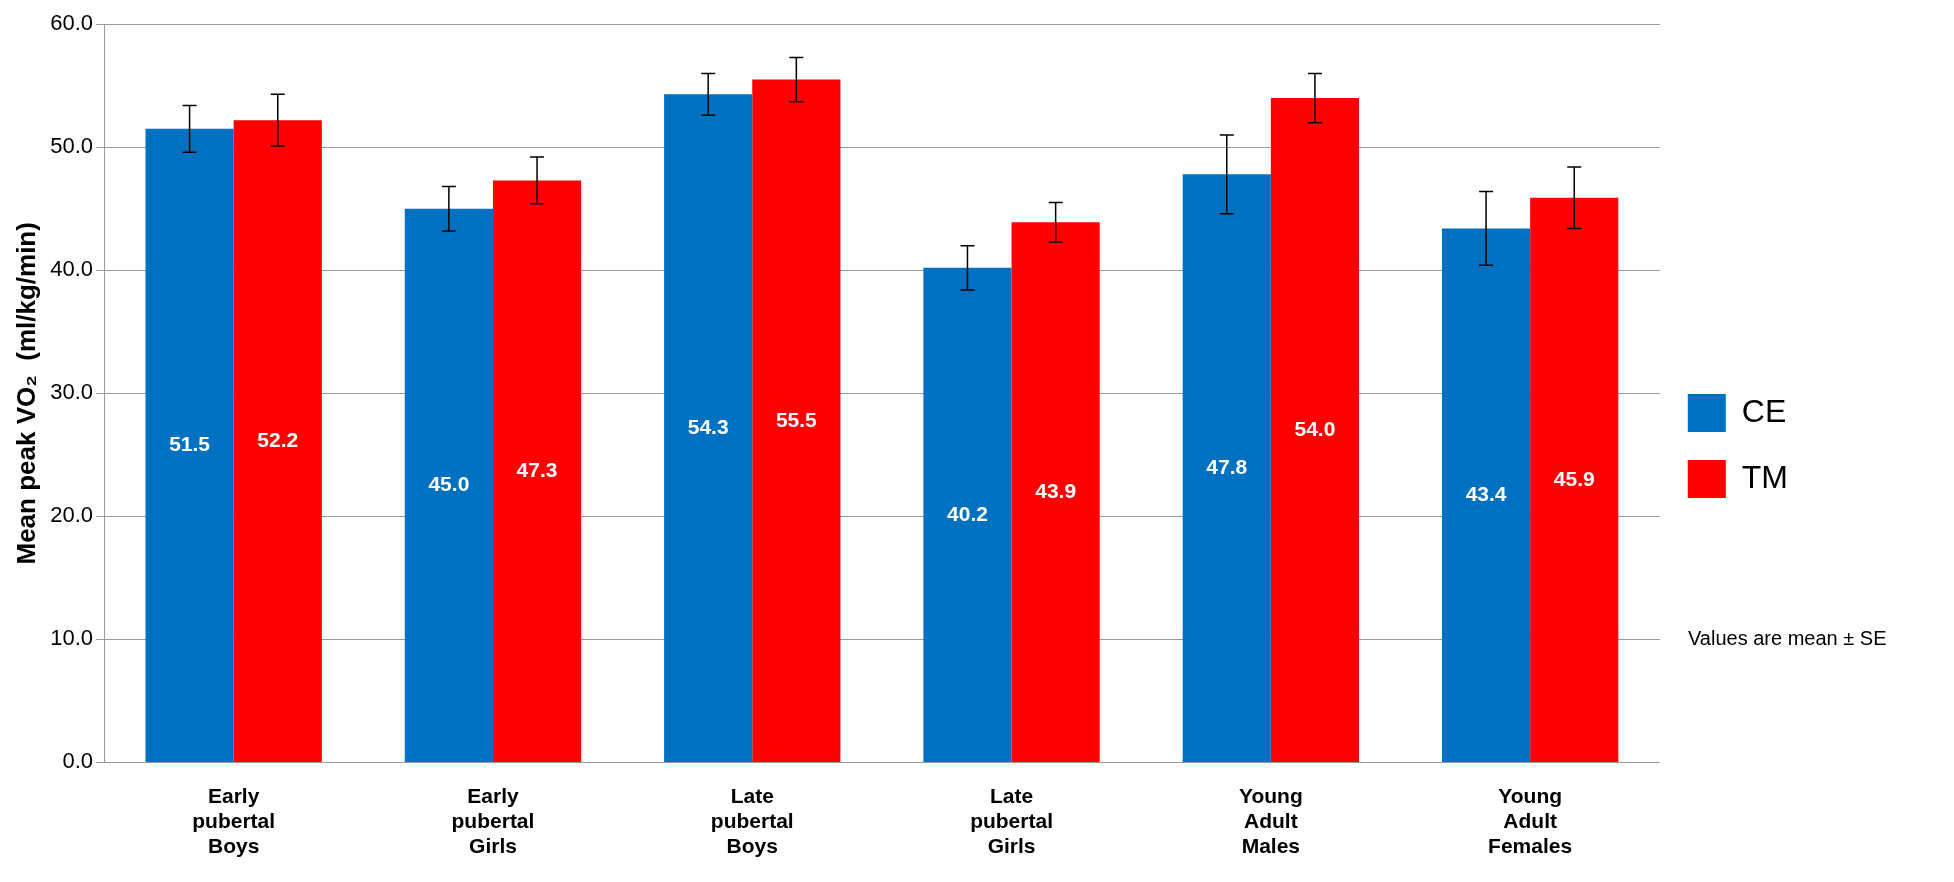  I want to click on x-tick-label: Early pubertal Girls, so click(493, 820).